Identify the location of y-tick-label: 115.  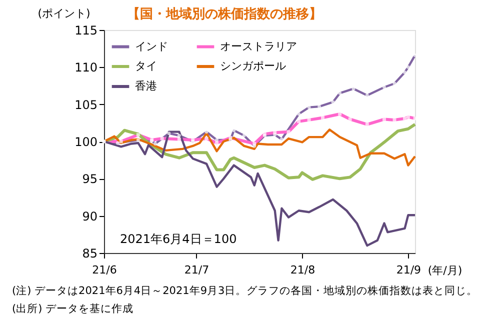
(86, 31).